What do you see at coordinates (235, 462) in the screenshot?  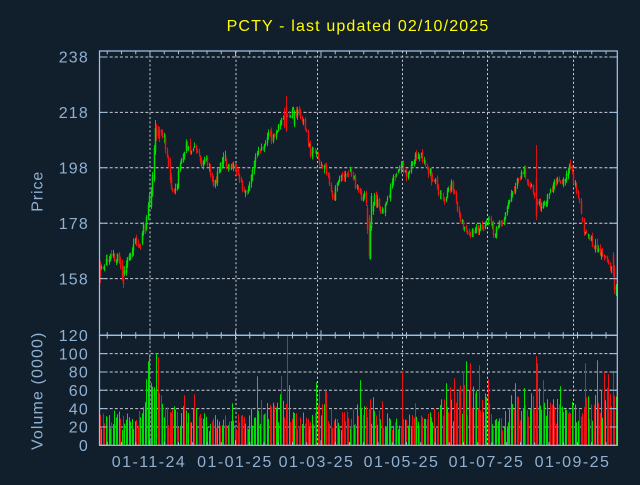 I see `svg-text: 01-01-25` at bounding box center [235, 462].